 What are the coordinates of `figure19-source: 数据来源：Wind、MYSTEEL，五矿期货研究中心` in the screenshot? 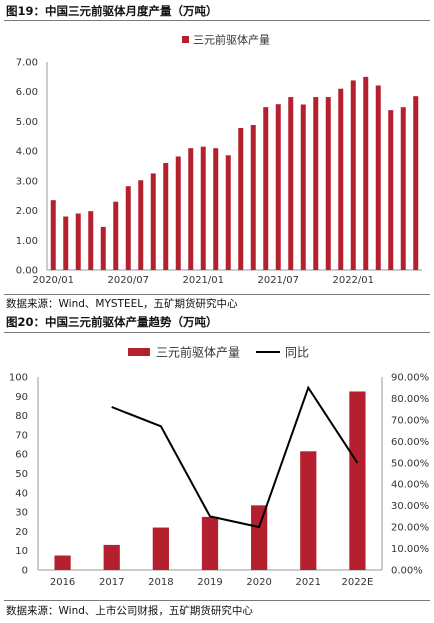 It's located at (122, 304).